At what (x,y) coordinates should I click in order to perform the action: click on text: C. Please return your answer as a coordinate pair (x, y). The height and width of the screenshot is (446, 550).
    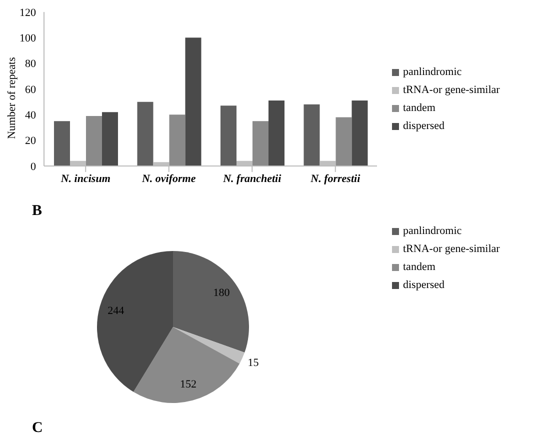
    Looking at the image, I should click on (37, 428).